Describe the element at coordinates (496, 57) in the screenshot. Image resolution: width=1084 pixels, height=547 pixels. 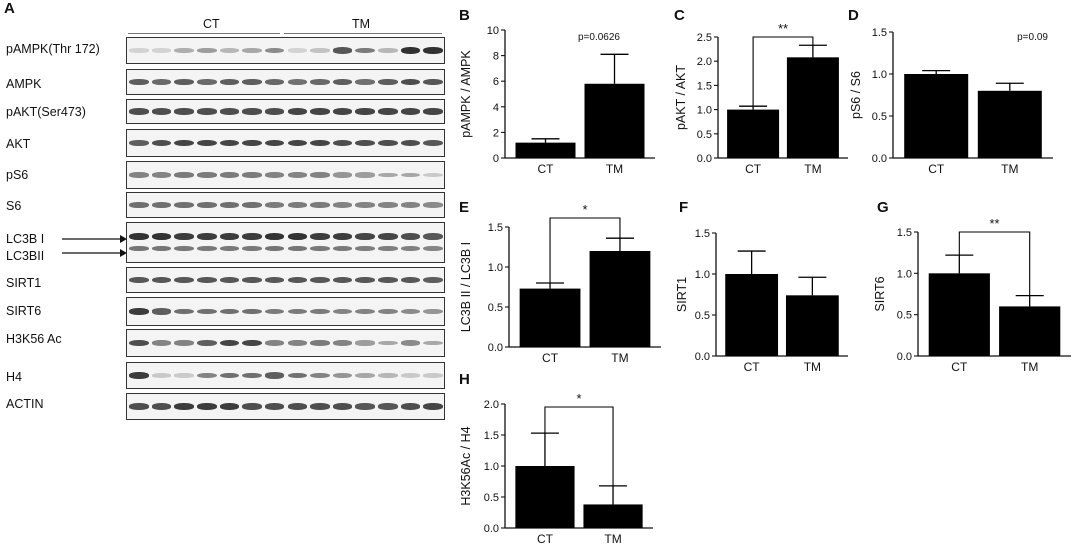
I see `y-tick-label: 8` at that location.